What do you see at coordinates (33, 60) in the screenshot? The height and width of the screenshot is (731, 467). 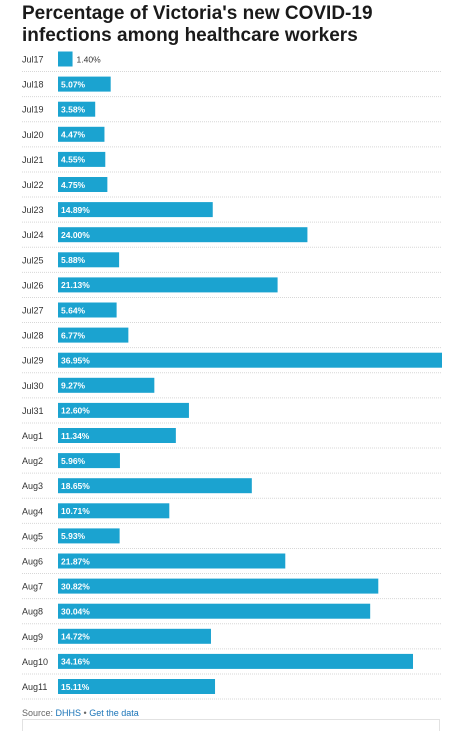 I see `category-label: Jul17` at bounding box center [33, 60].